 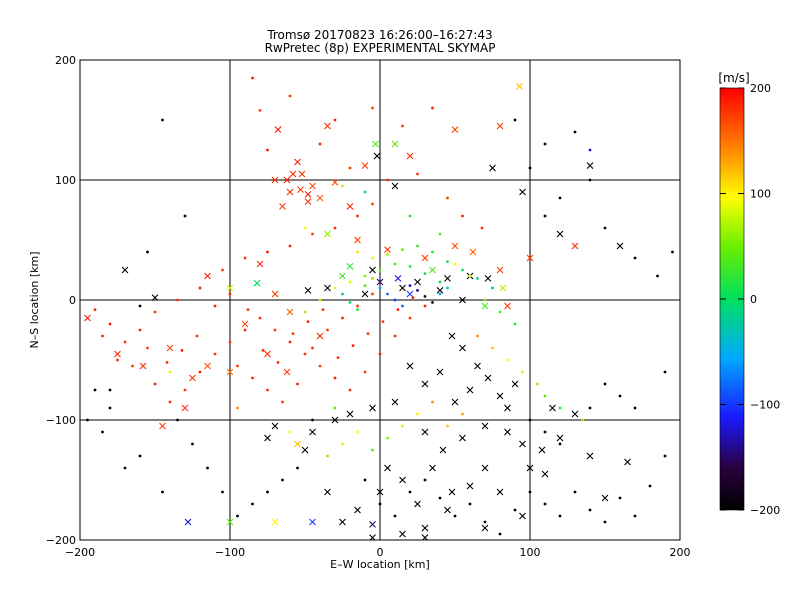 What do you see at coordinates (380, 48) in the screenshot?
I see `chart-subtitle: RwPretec (8p) EXPERIMENTAL SKYMAP` at bounding box center [380, 48].